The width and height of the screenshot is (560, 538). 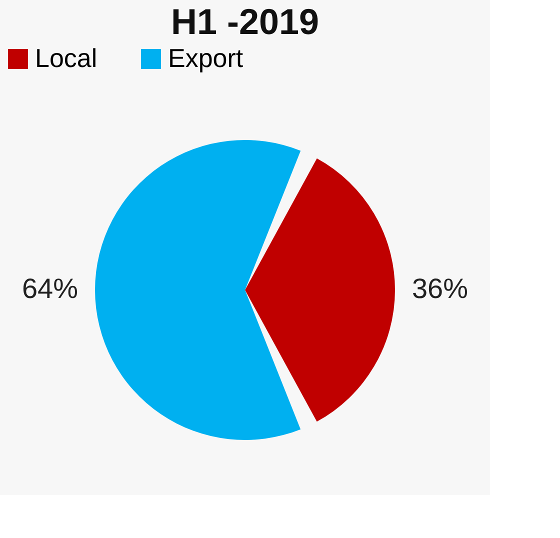 I want to click on data-label: 64%, so click(x=50, y=288).